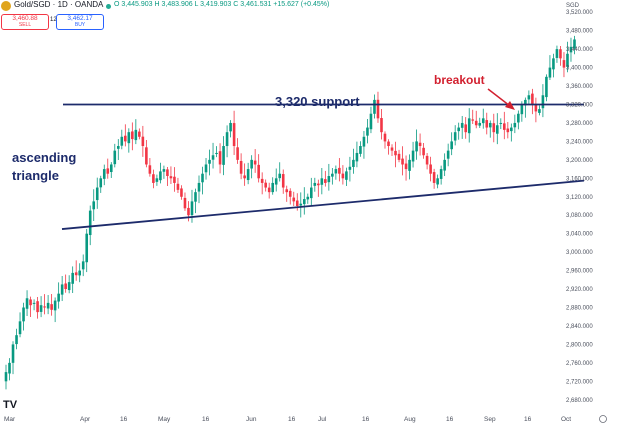 Image resolution: width=620 pixels, height=424 pixels. Describe the element at coordinates (25, 22) in the screenshot. I see `sell-button: 3,460.88 SELL` at that location.